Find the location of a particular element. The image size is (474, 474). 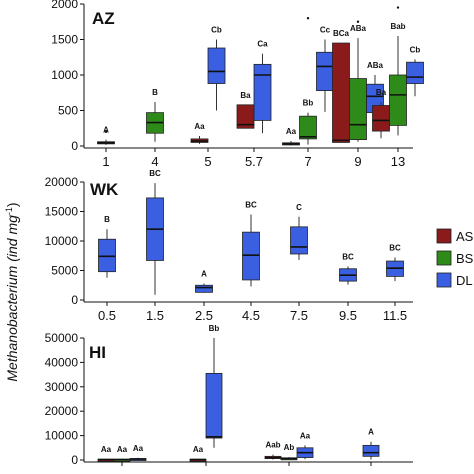

box-bs: Bb is located at coordinates (308, 81).